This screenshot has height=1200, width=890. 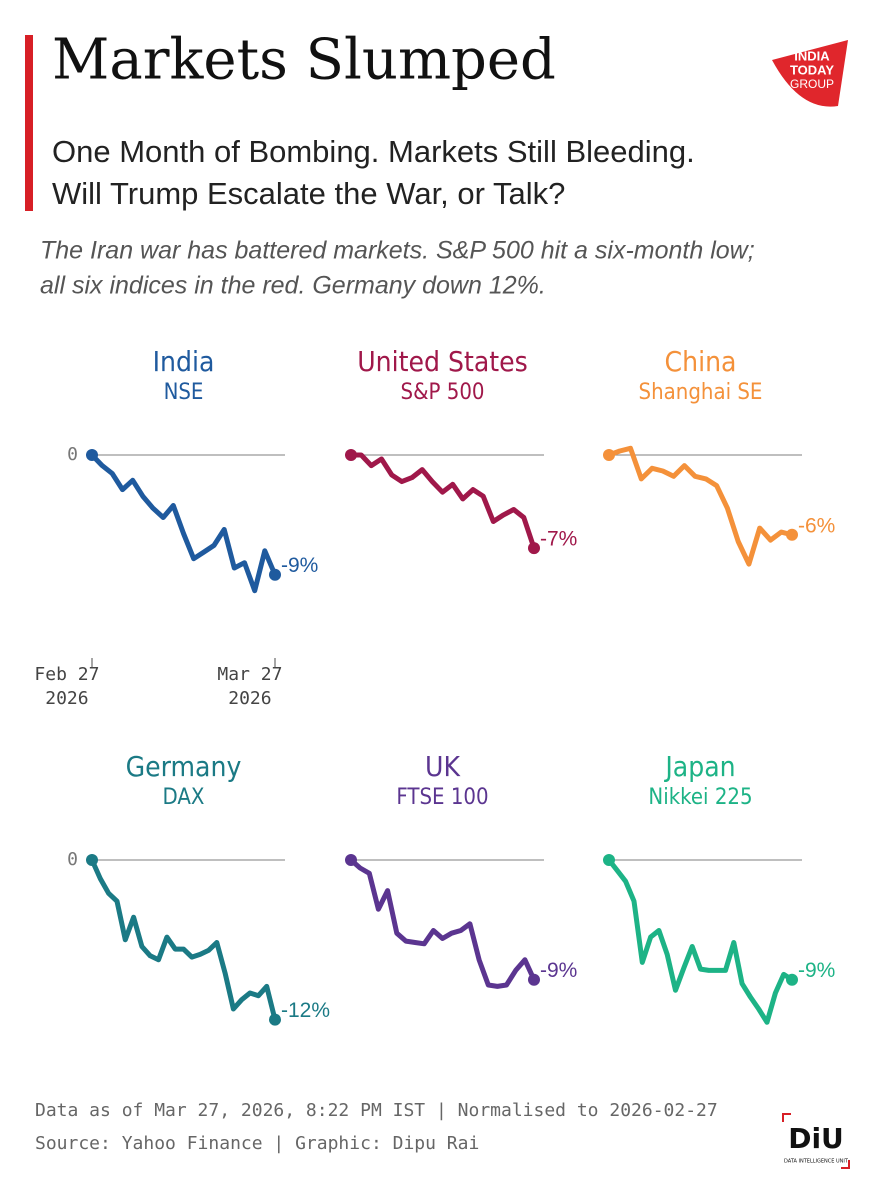 I want to click on diu-logo: DiU DATA INTELLIGENCE UNIT, so click(x=816, y=1141).